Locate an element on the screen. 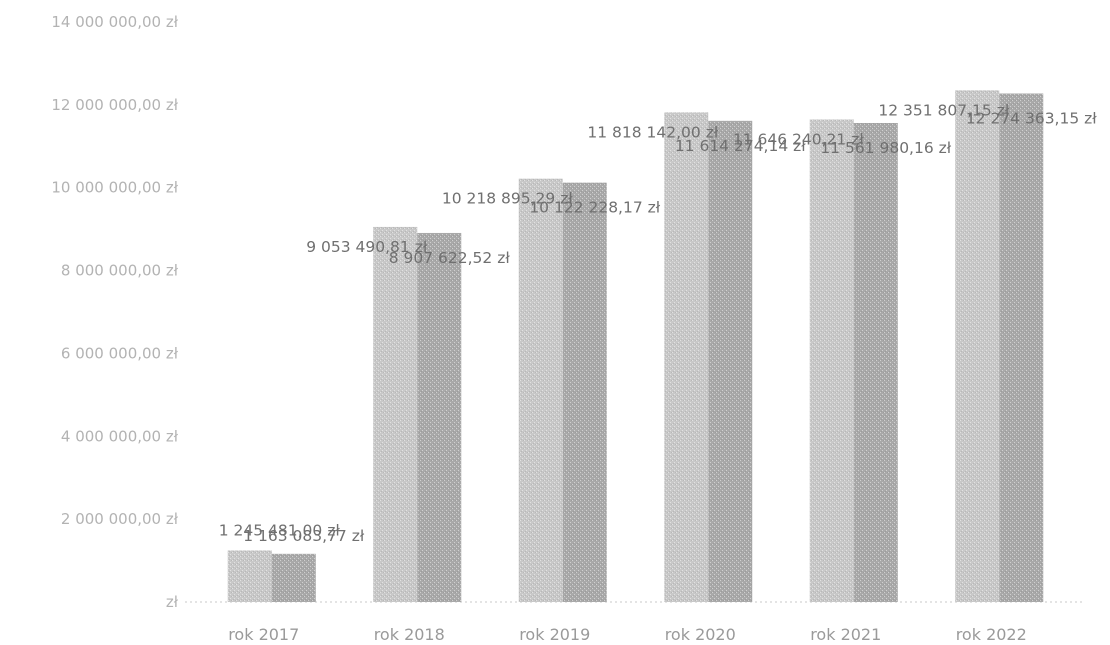 Image resolution: width=1110 pixels, height=645 pixels. y-tick-label: 4 000 000,00 zł is located at coordinates (120, 436).